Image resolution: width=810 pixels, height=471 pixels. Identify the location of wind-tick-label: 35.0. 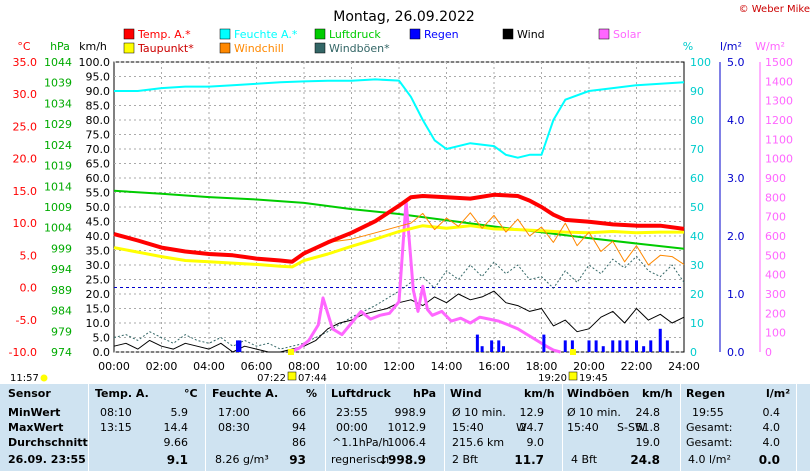
(98, 251).